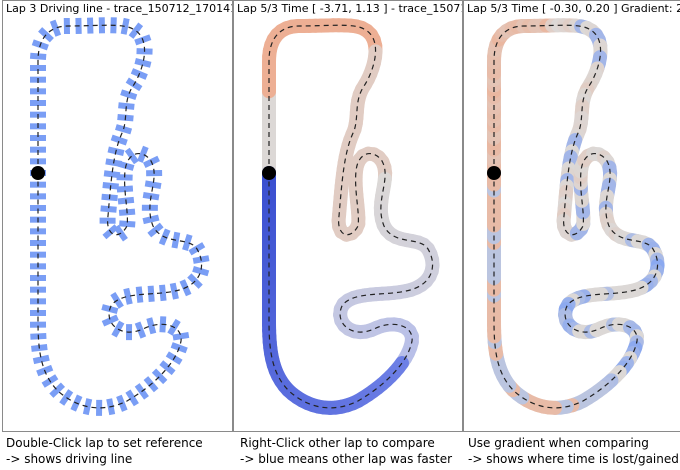  Describe the element at coordinates (558, 443) in the screenshot. I see `caption-line: Use gradient when comparing` at that location.